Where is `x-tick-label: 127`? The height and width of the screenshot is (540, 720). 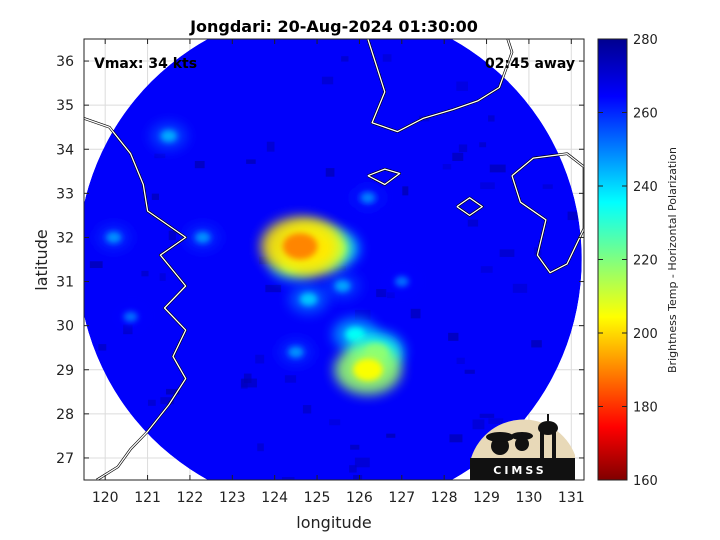
x-tick-label: 127 is located at coordinates (401, 498).